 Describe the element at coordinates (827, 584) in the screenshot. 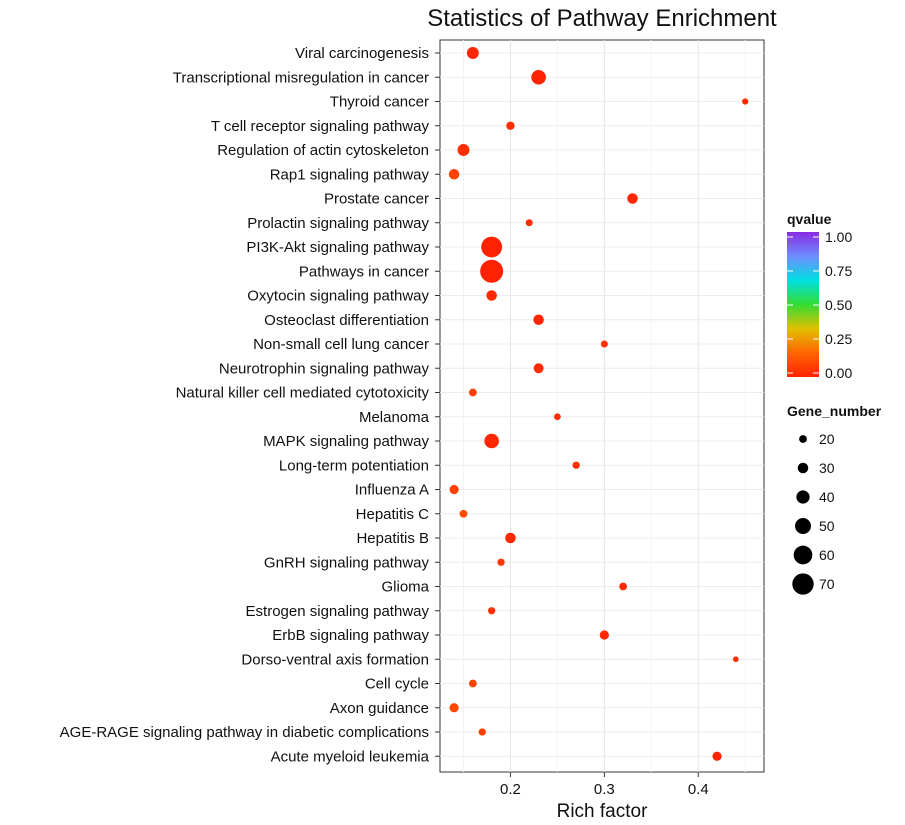

I see `gene-number-legend-label: 70` at that location.